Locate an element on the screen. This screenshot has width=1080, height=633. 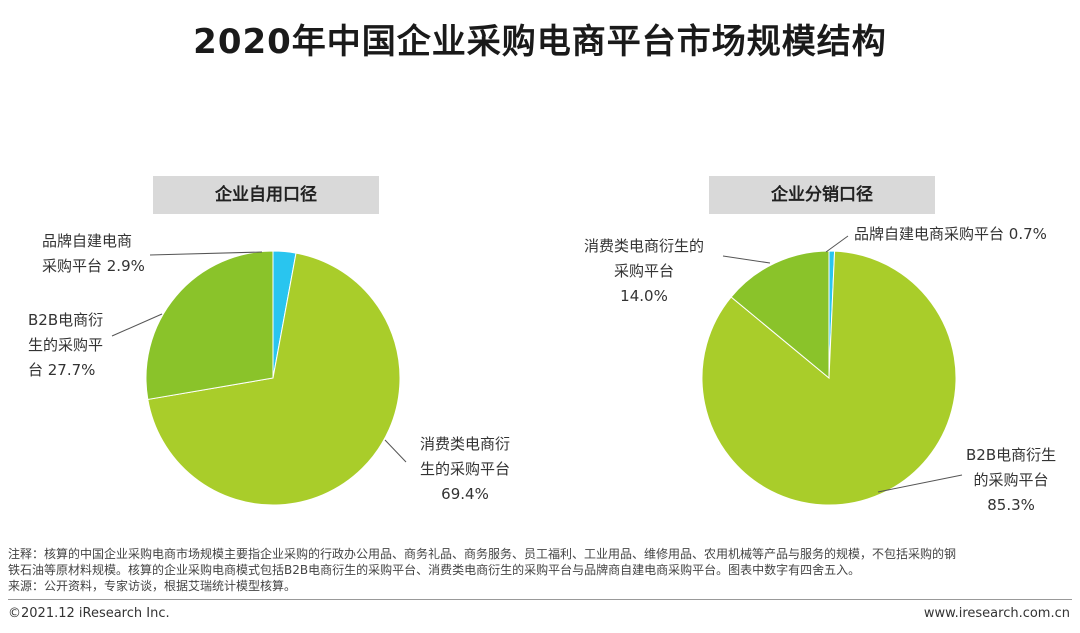
pie-chart-self-use is located at coordinates (273, 378).